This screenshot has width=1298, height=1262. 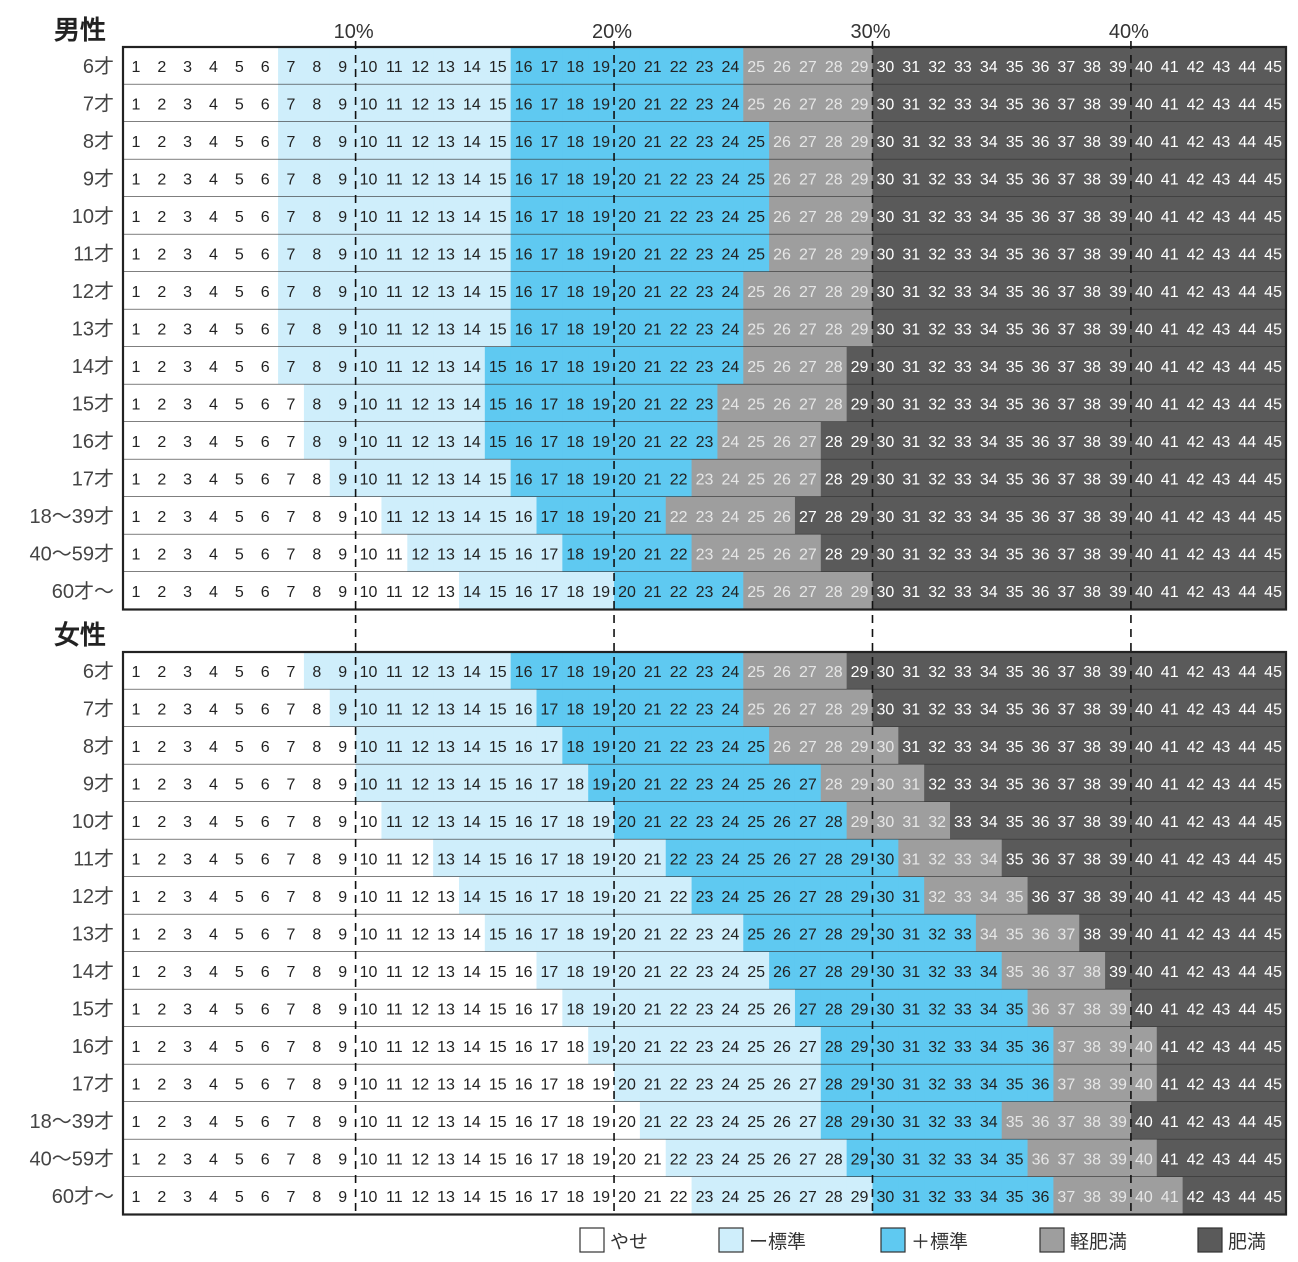 I want to click on cell-number: 21, so click(x=653, y=897).